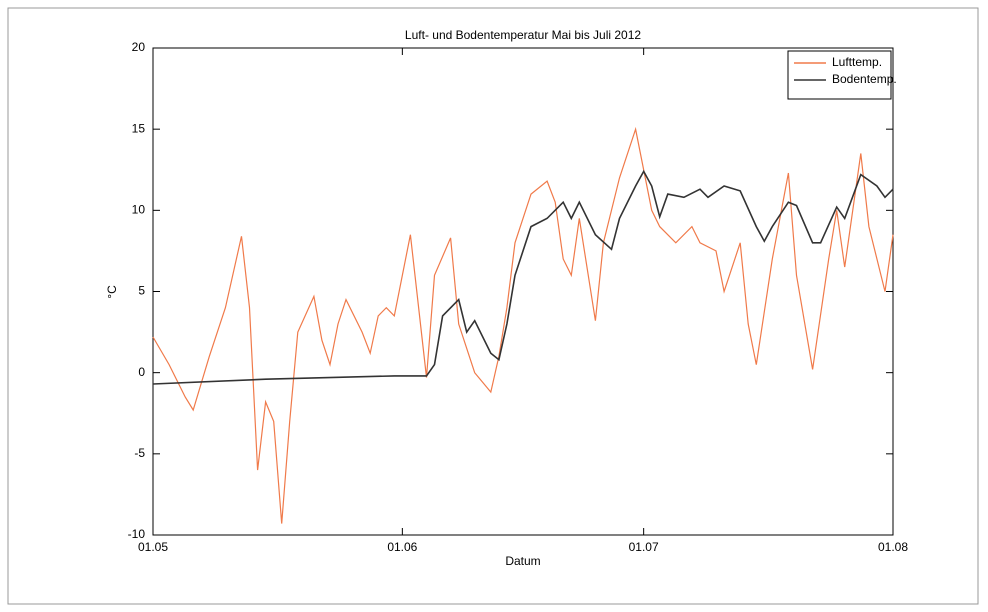  Describe the element at coordinates (141, 372) in the screenshot. I see `y-tick-label: 0` at that location.